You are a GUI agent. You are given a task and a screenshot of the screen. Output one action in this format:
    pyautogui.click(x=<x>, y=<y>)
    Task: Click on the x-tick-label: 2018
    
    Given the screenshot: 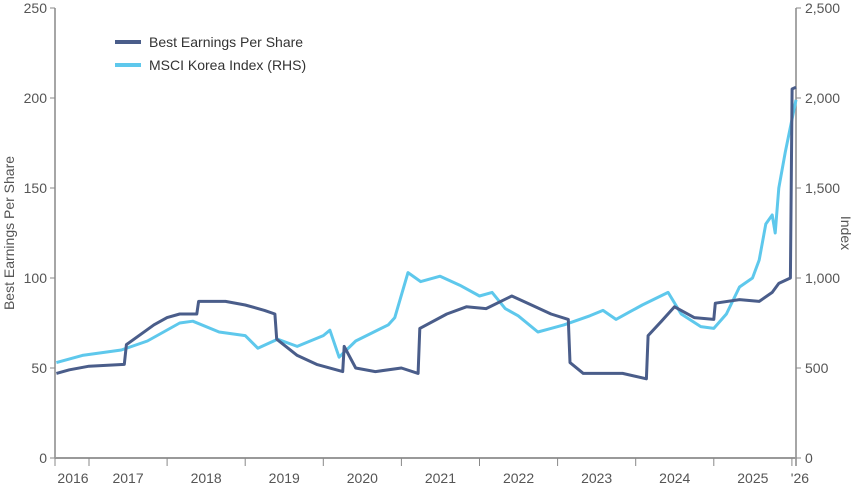 What is the action you would take?
    pyautogui.click(x=206, y=478)
    